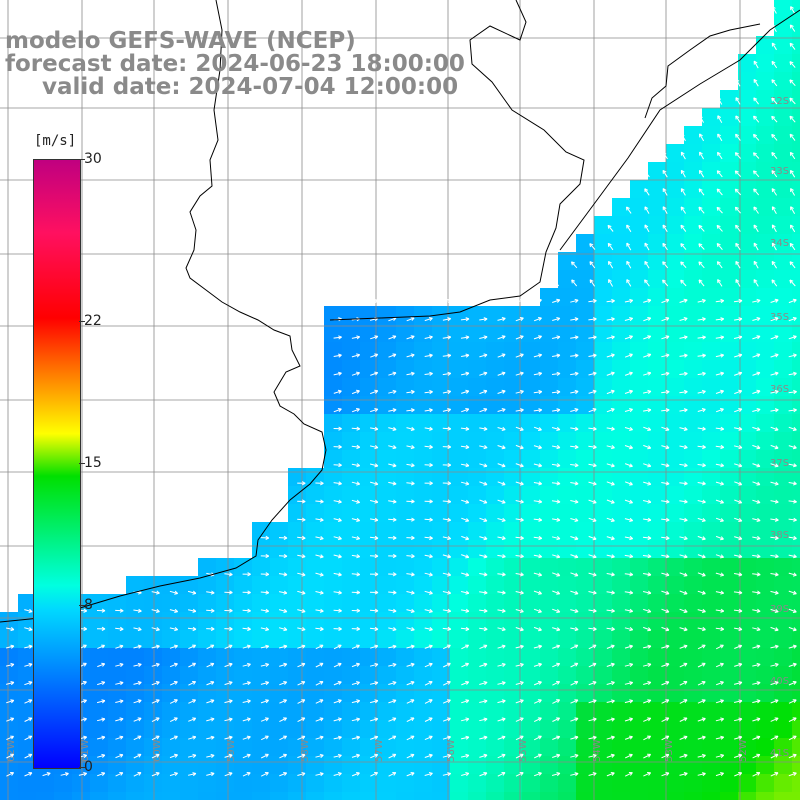  What do you see at coordinates (82, 605) in the screenshot?
I see `colorbar-tick-mark` at bounding box center [82, 605].